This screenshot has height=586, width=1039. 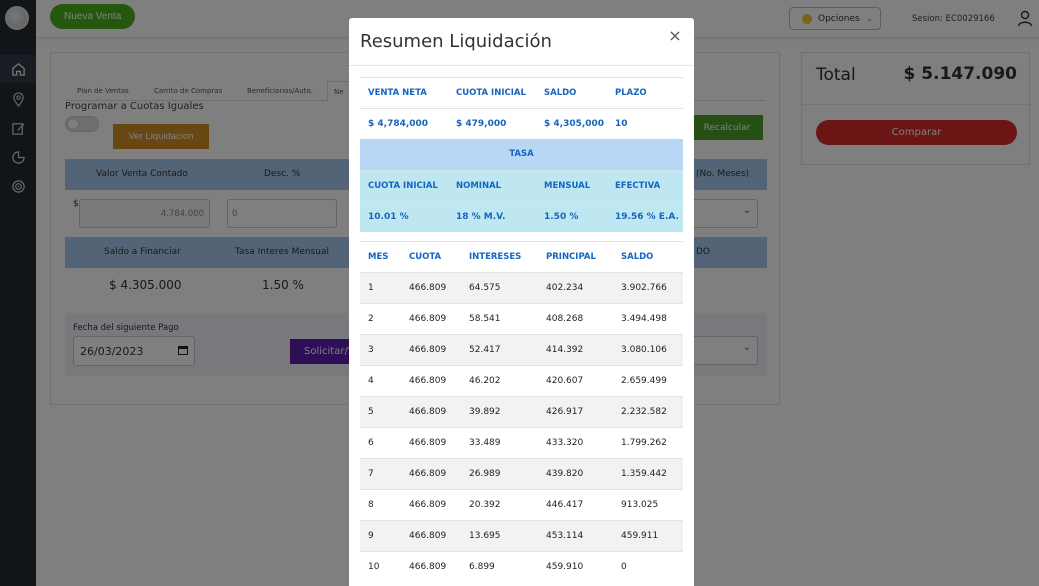 I want to click on saldo-value: $ 4,305,000, so click(x=574, y=124).